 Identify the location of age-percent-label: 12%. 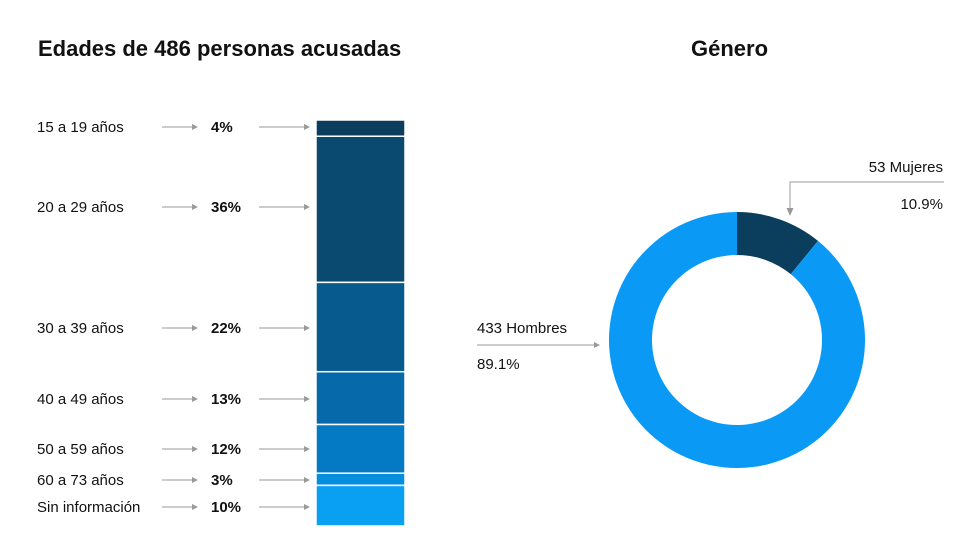
(226, 449).